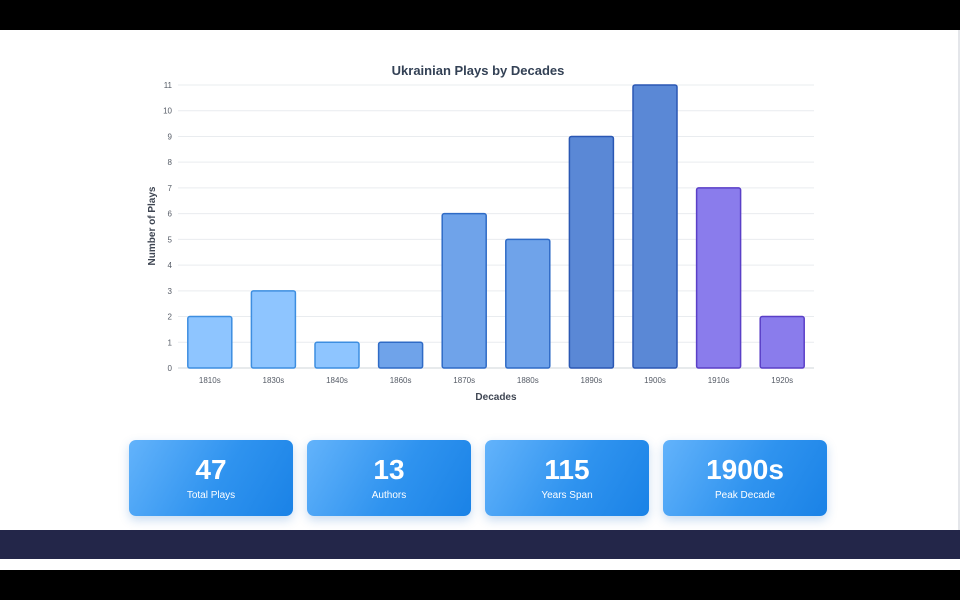 Image resolution: width=960 pixels, height=600 pixels. What do you see at coordinates (210, 342) in the screenshot?
I see `bar-1810s` at bounding box center [210, 342].